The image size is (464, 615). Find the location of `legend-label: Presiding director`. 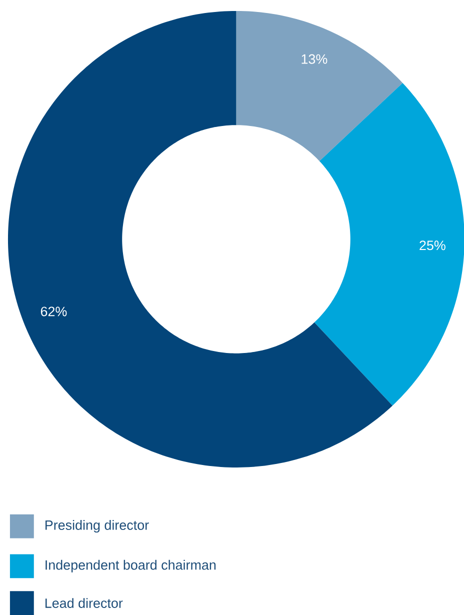

legend-label: Presiding director is located at coordinates (97, 526).